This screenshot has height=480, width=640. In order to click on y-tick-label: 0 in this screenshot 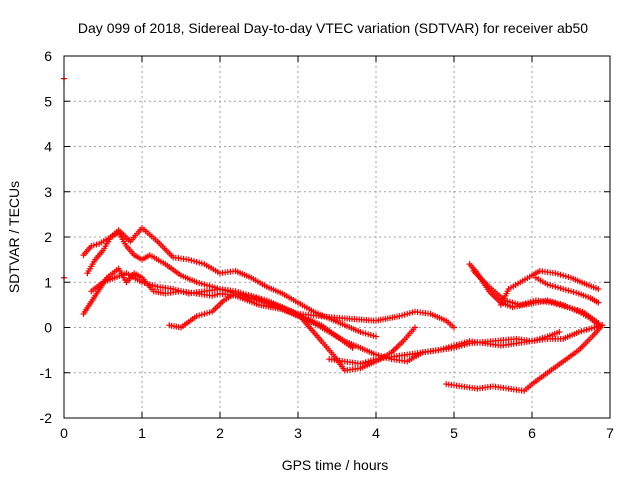, I will do `click(48, 328)`.